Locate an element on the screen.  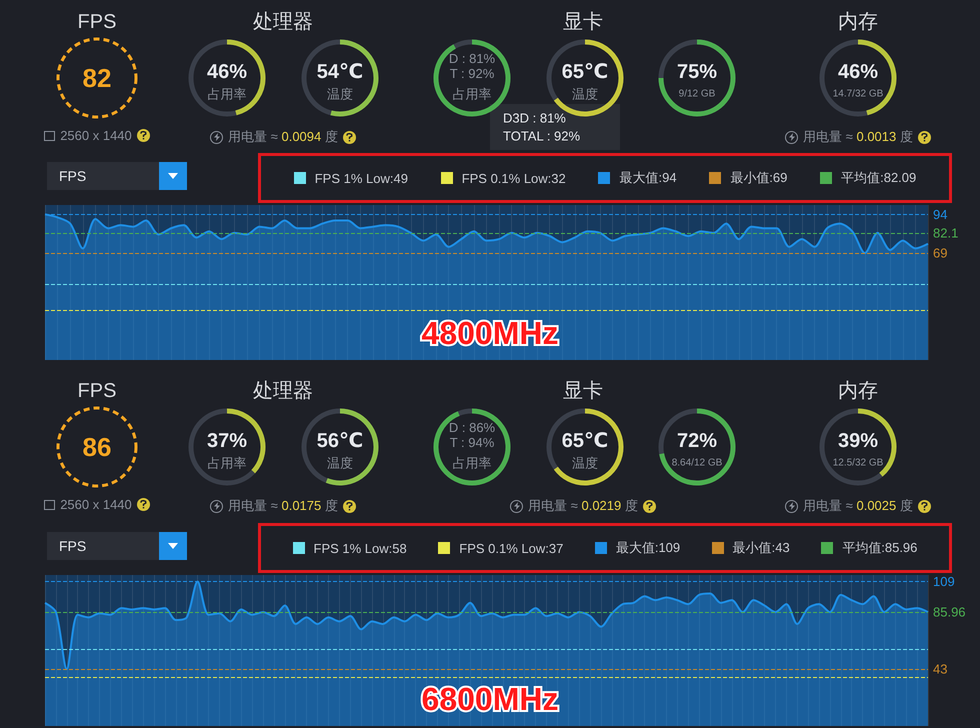
text: FPS 0.1% Low:37 is located at coordinates (511, 548).